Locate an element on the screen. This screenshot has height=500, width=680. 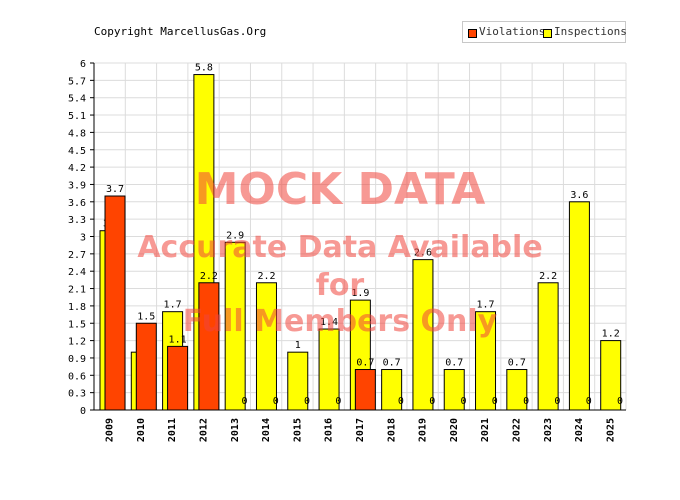
bar-inspections-2023 is located at coordinates (548, 346).